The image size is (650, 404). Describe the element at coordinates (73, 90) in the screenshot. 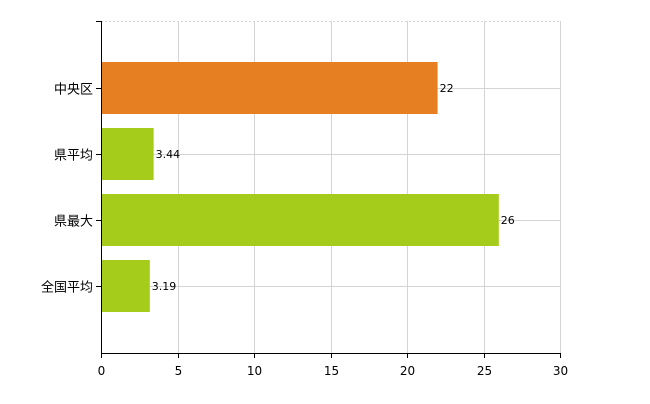

I see `category-label: 中央区` at that location.